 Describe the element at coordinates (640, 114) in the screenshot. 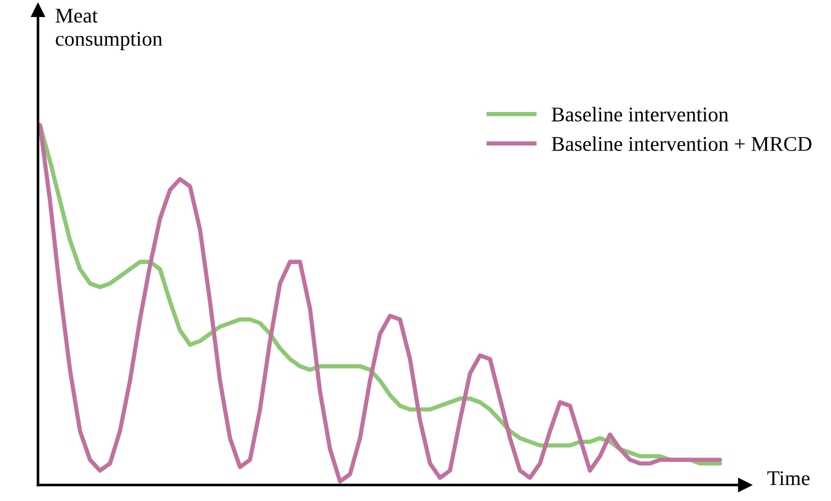

I see `legend-label: Baseline intervention` at that location.